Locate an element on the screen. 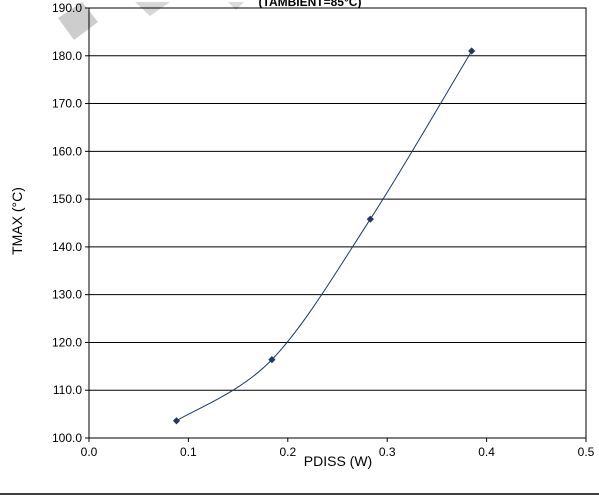  y-tick-label: 180.0 is located at coordinates (67, 56).